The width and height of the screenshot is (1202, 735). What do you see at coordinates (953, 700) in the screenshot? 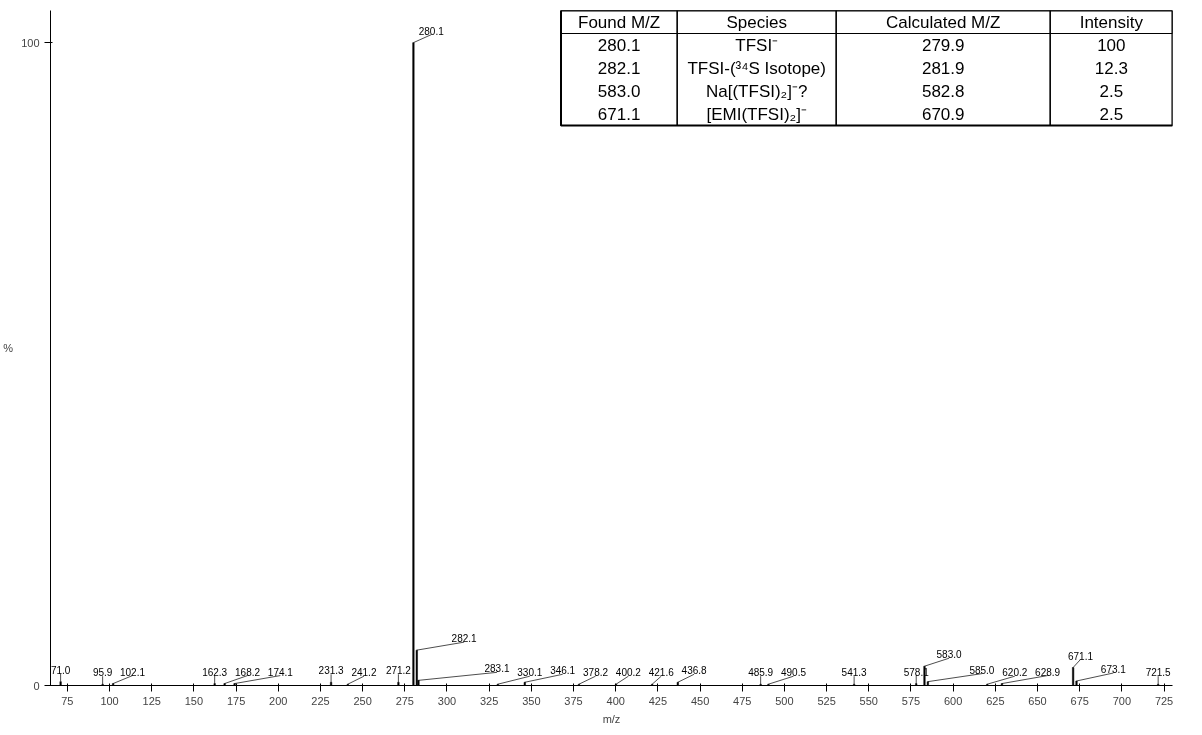
I see `x-tick-label: 600` at bounding box center [953, 700].